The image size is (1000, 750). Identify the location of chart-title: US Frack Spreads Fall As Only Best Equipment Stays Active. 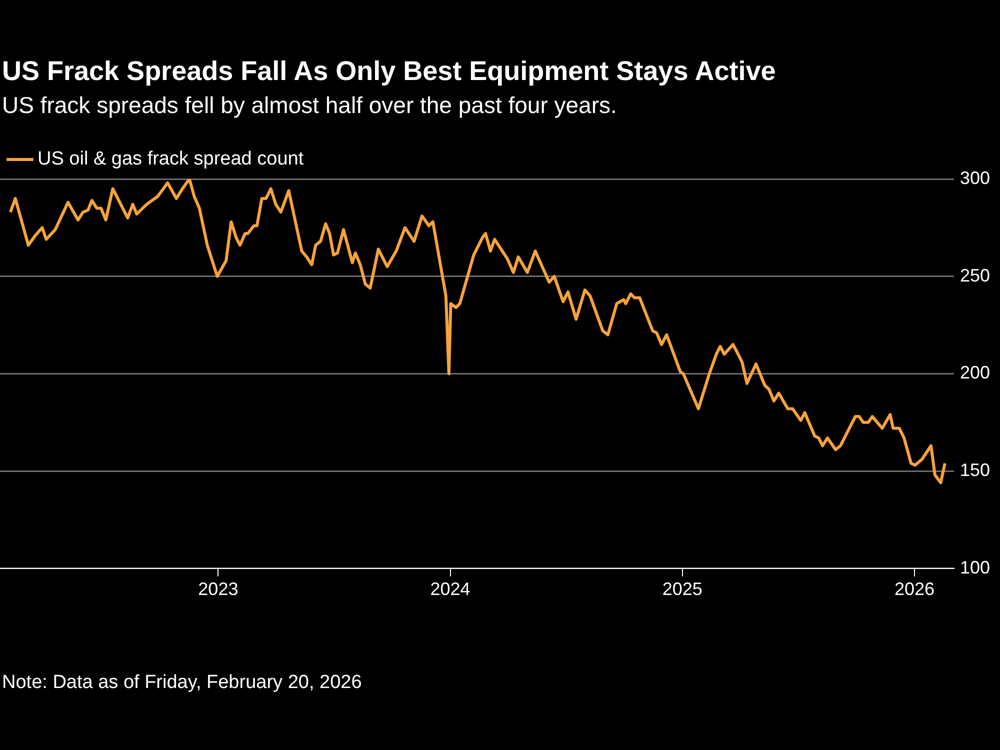
(389, 71).